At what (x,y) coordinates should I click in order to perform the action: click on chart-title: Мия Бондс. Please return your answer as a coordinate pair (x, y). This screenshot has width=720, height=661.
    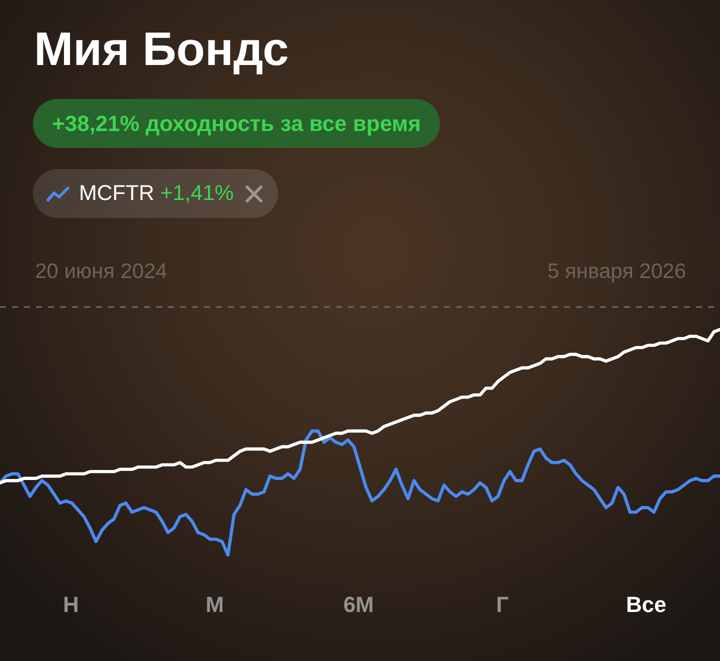
    Looking at the image, I should click on (161, 49).